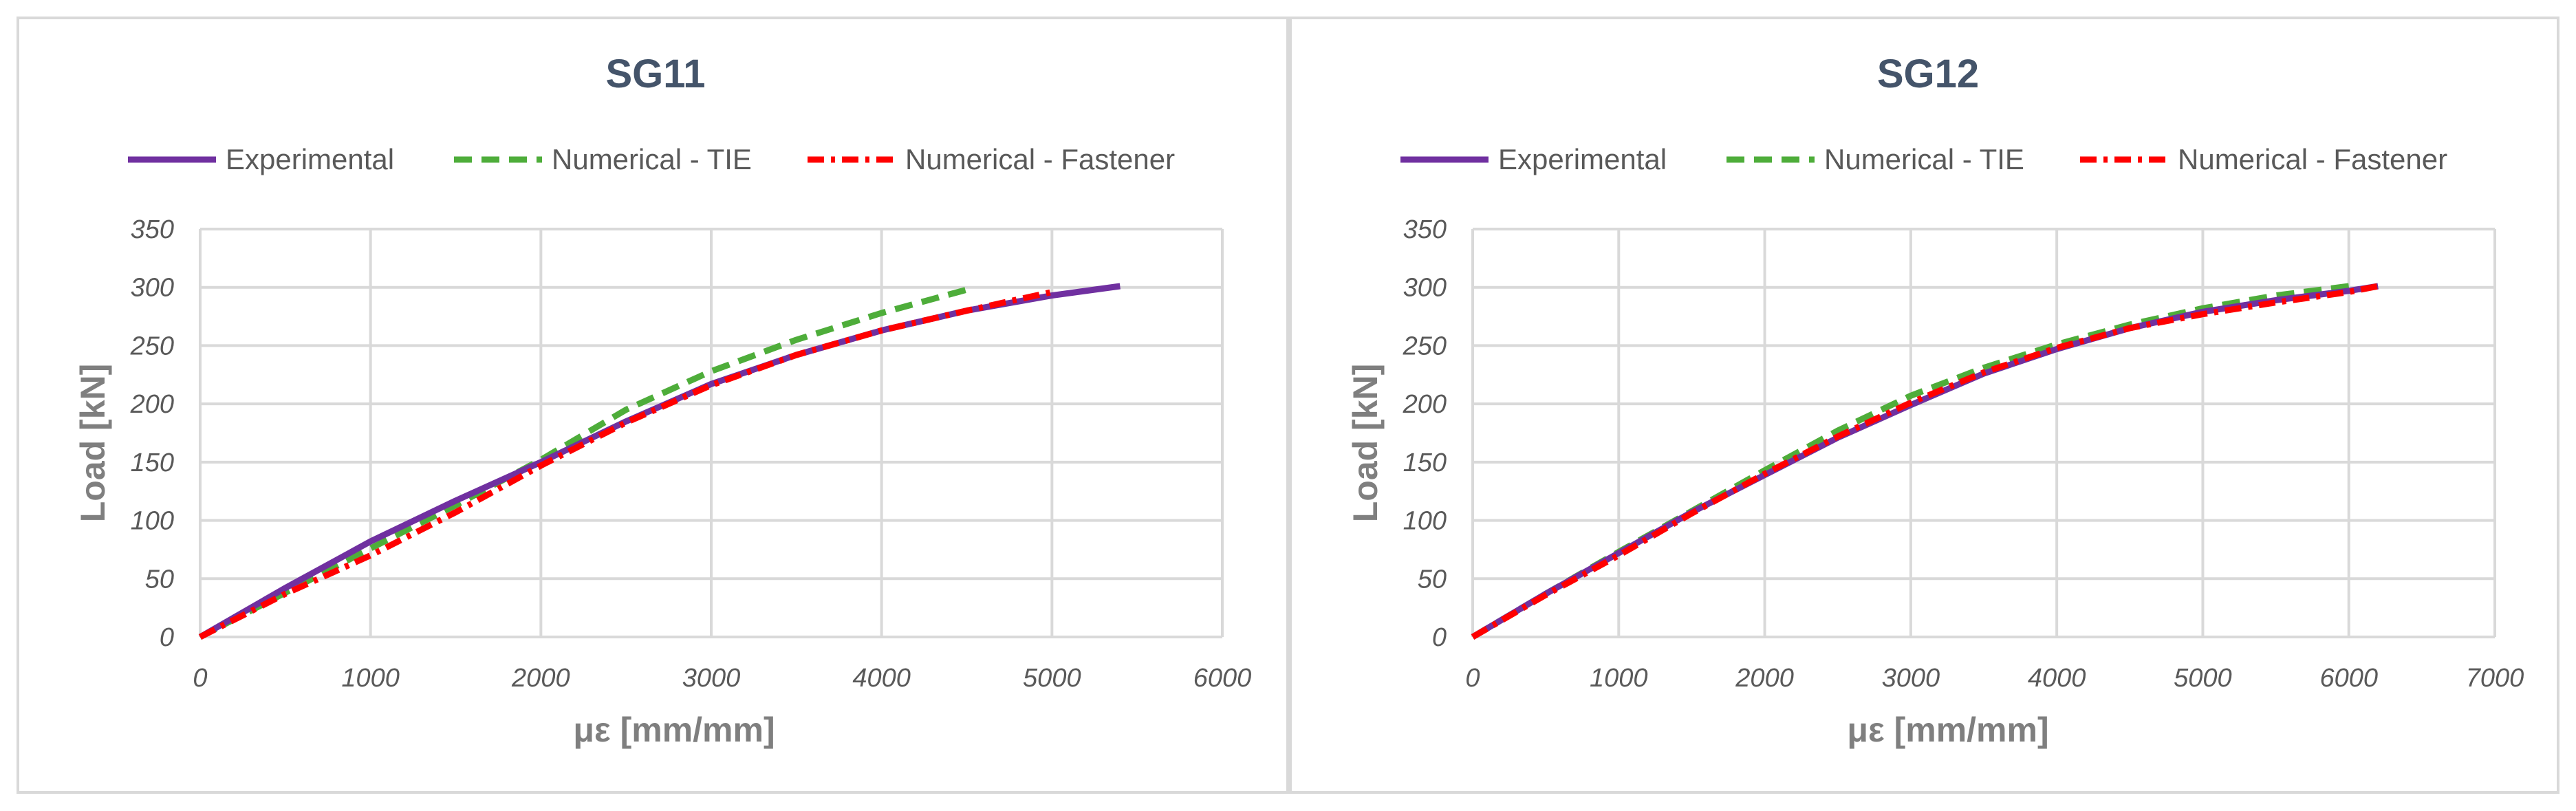  I want to click on series-line-numerical-tie, so click(583, 463).